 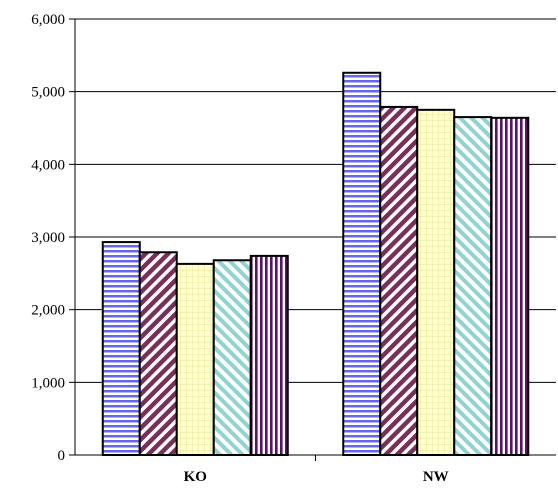 What do you see at coordinates (436, 477) in the screenshot?
I see `x-category-label: NW` at bounding box center [436, 477].